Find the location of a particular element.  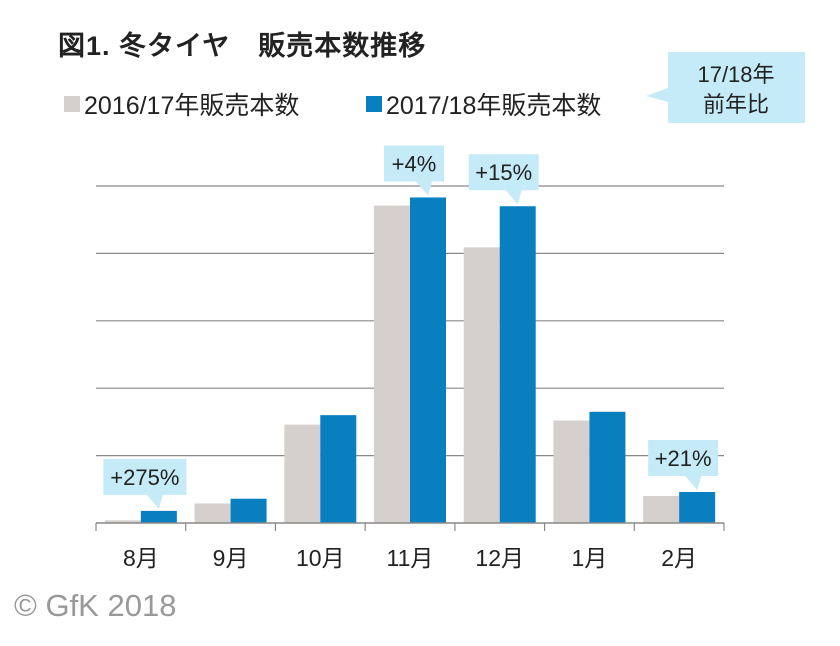

chart-title: 図1. 冬タイヤ 販売本数推移 is located at coordinates (242, 46).